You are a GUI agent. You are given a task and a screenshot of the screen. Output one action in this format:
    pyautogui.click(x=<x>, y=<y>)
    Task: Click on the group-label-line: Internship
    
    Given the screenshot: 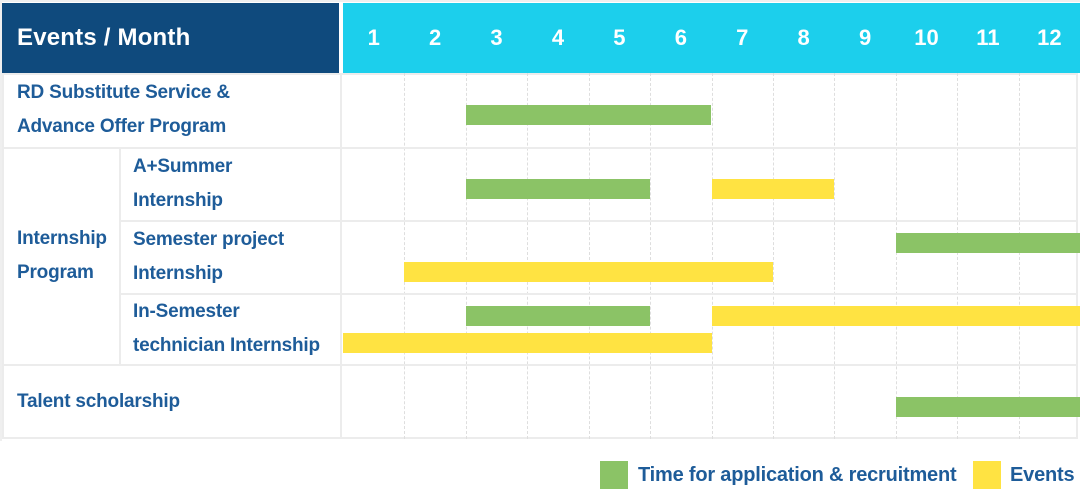 What is the action you would take?
    pyautogui.click(x=62, y=238)
    